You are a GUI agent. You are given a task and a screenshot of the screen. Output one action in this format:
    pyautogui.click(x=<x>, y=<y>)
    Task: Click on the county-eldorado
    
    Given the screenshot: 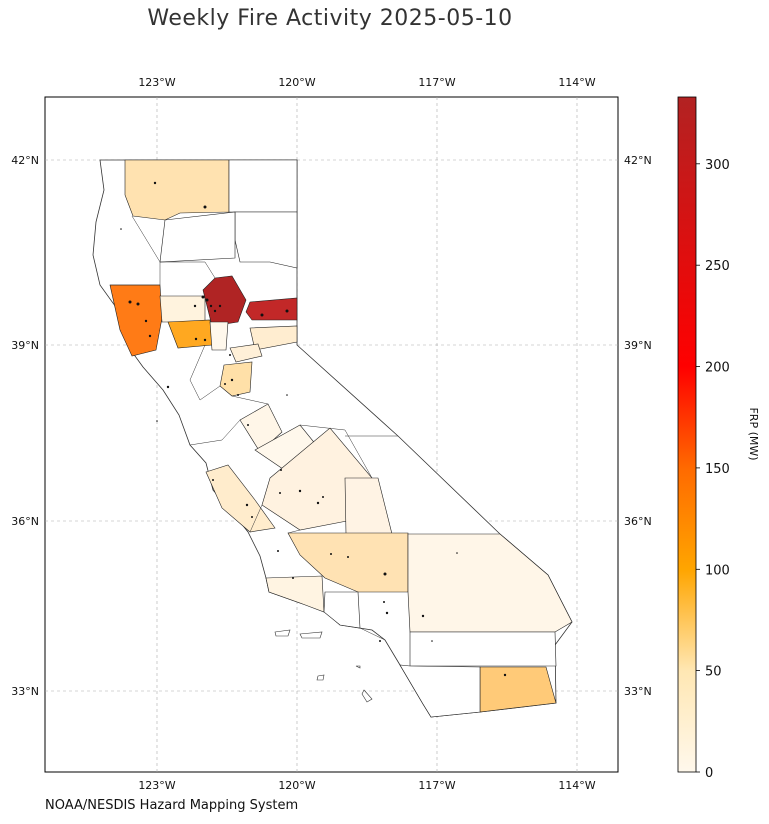 What is the action you would take?
    pyautogui.click(x=236, y=379)
    